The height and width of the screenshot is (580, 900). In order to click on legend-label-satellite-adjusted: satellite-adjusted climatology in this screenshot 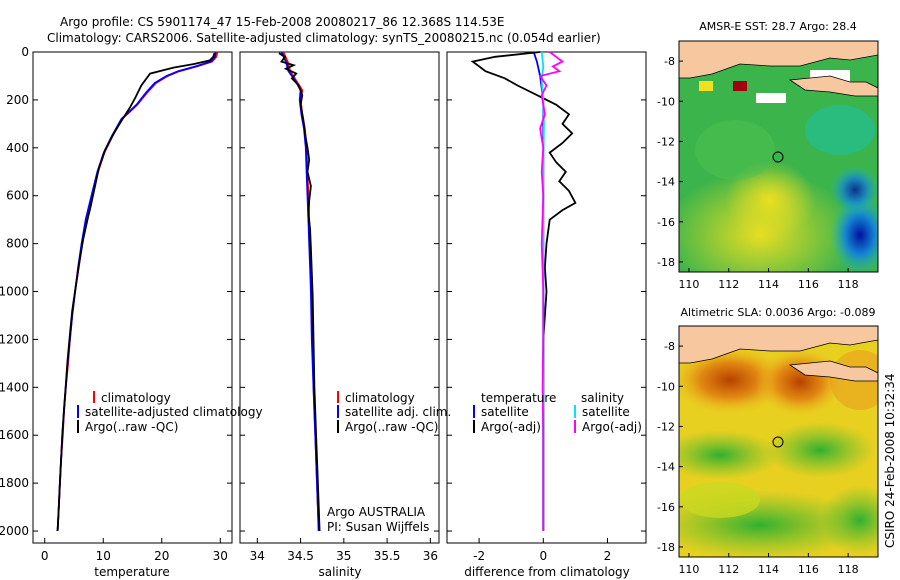, I will do `click(174, 412)`.